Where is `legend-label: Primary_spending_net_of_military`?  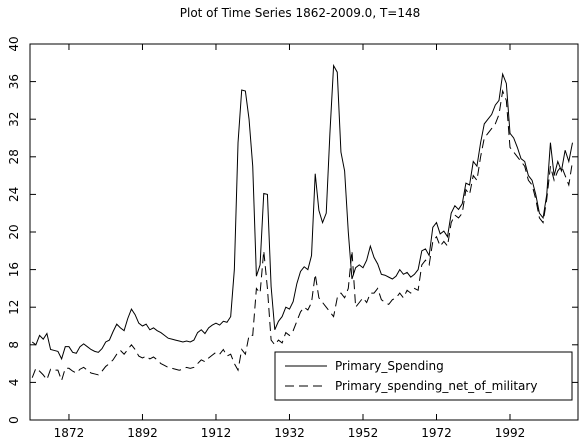
legend-label: Primary_spending_net_of_military is located at coordinates (436, 386).